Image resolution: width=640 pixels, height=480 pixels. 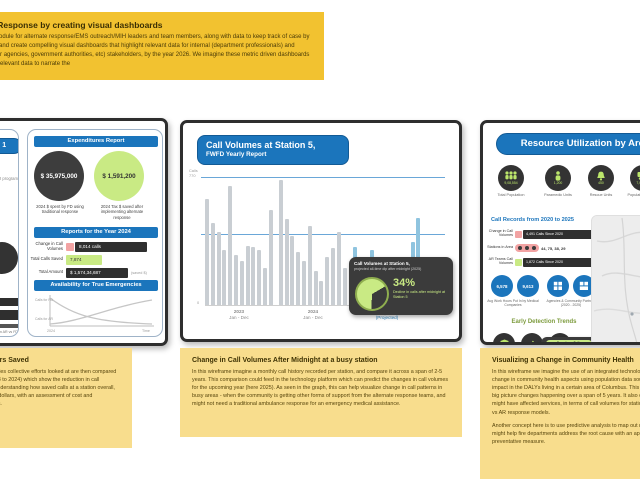 What do you see at coordinates (9, 302) in the screenshot?
I see `dashboard1-bar1` at bounding box center [9, 302].